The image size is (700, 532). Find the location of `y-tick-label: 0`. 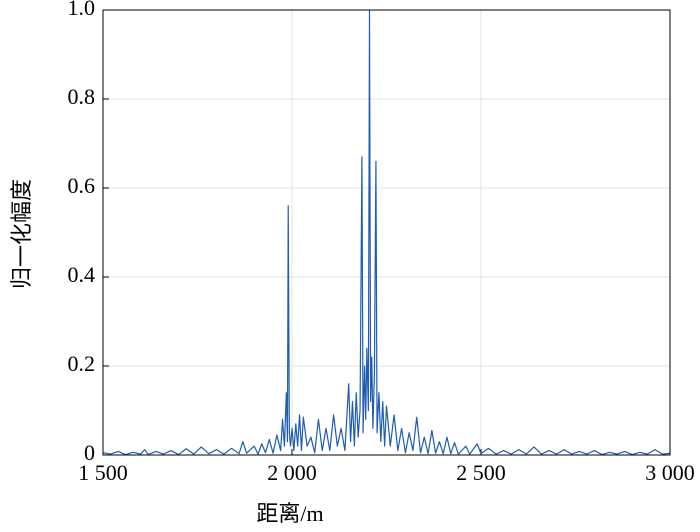

y-tick-label: 0 is located at coordinates (89, 452).